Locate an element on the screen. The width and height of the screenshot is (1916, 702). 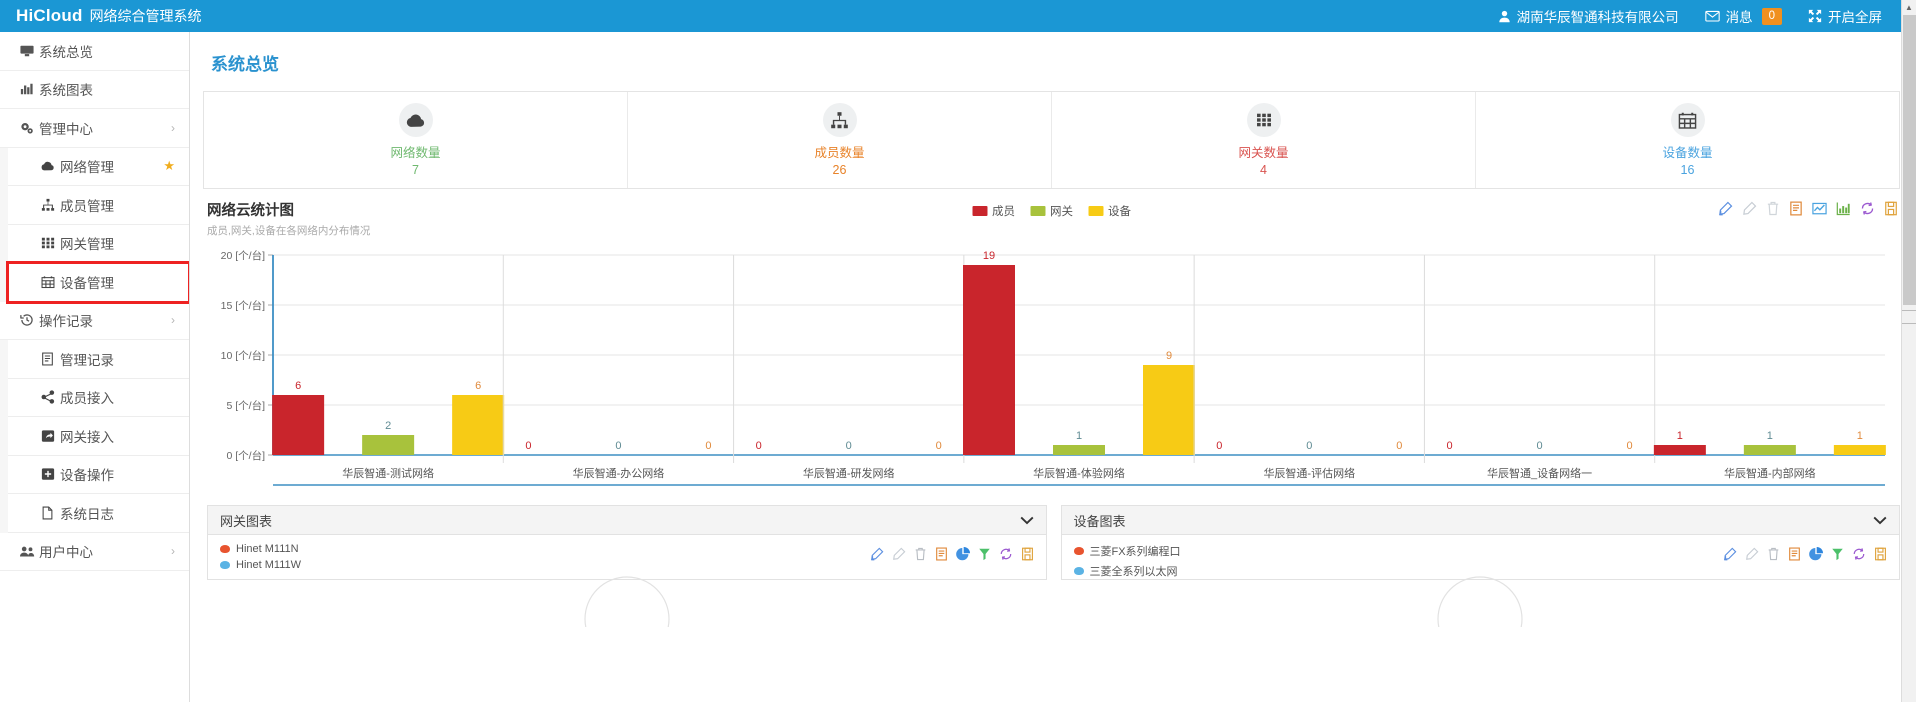
x-axis-tick-label: 华辰智通-评估网络 is located at coordinates (1309, 473).